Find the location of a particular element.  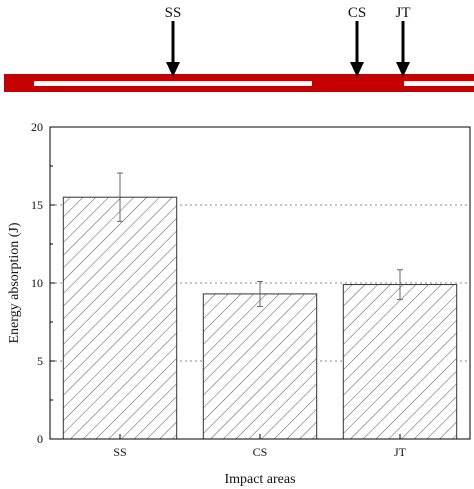

marker-jt: JT is located at coordinates (403, 41).